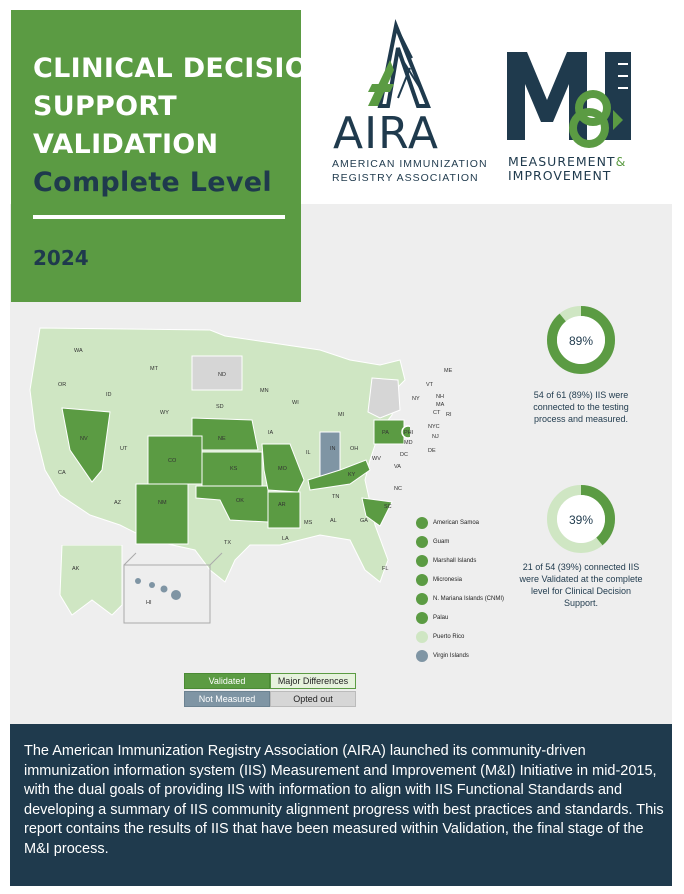 This screenshot has height=894, width=684. I want to click on title-divider, so click(159, 217).